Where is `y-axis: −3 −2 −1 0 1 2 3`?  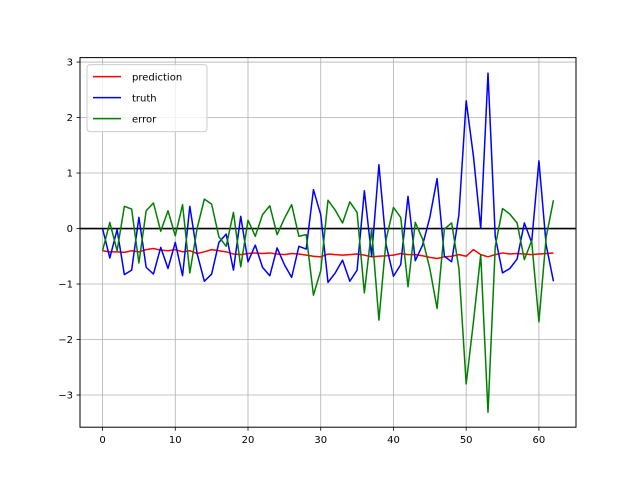 y-axis: −3 −2 −1 0 1 2 3 is located at coordinates (69, 230).